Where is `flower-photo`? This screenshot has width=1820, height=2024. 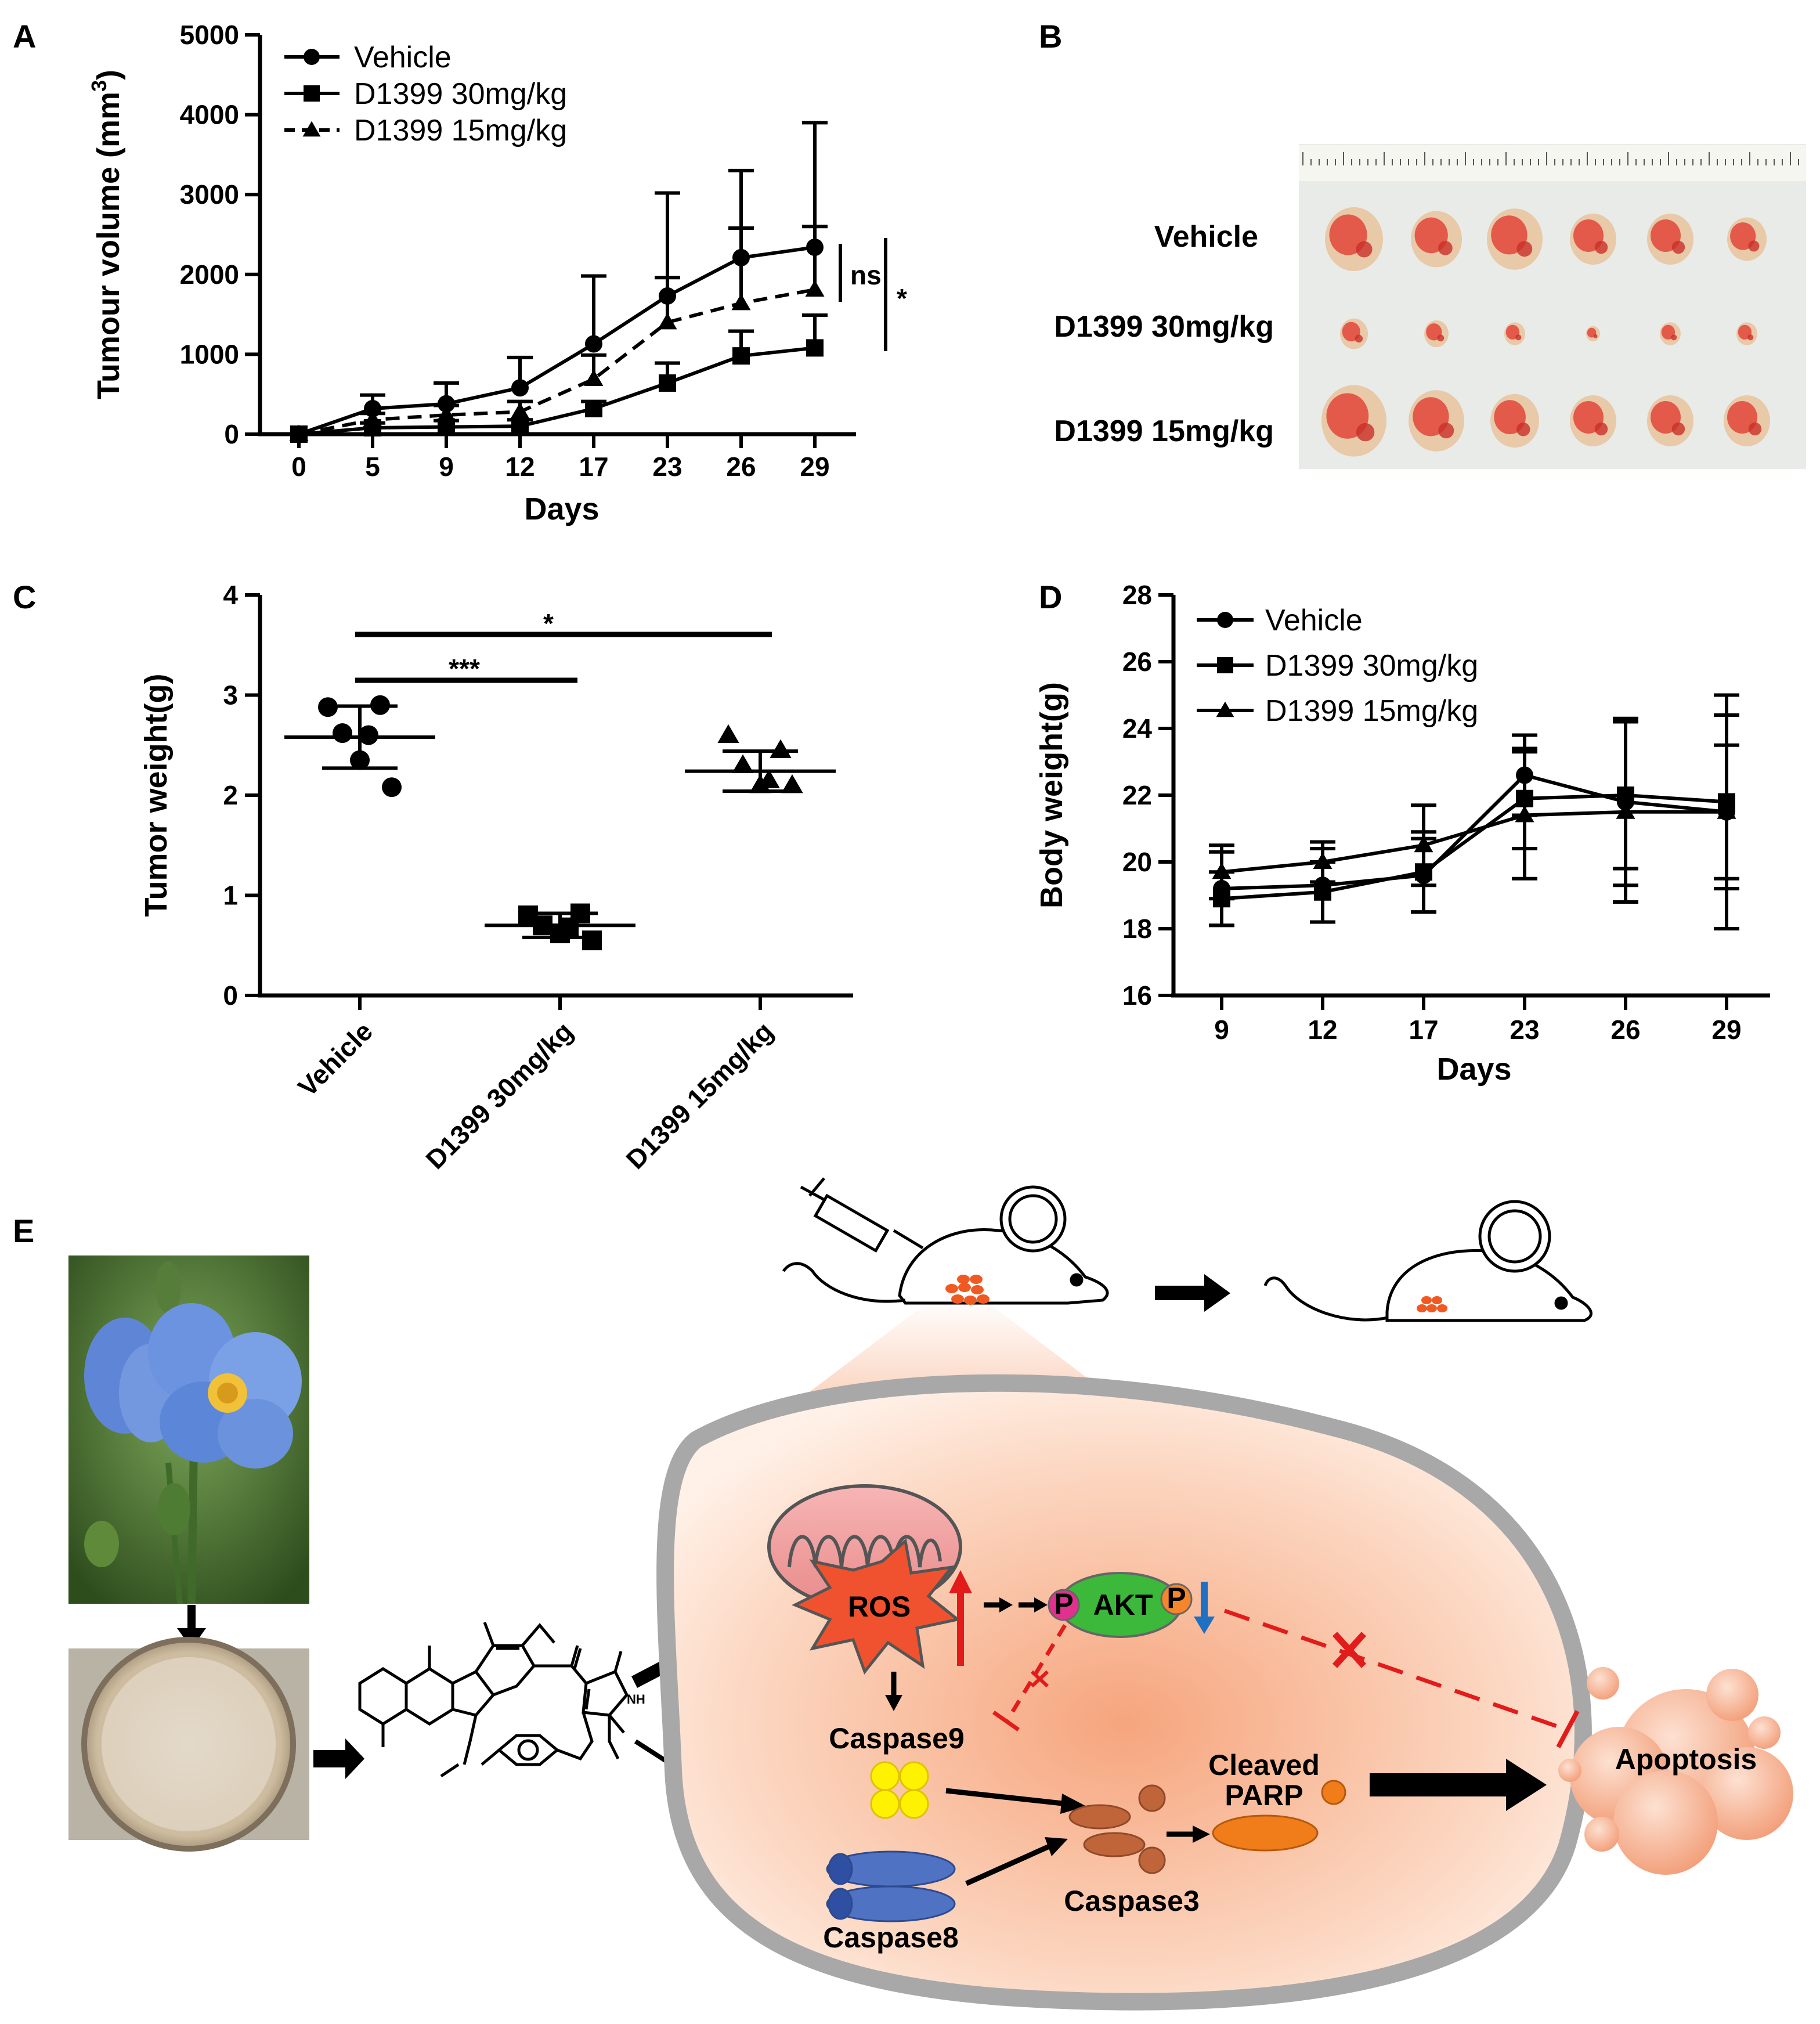 flower-photo is located at coordinates (189, 1430).